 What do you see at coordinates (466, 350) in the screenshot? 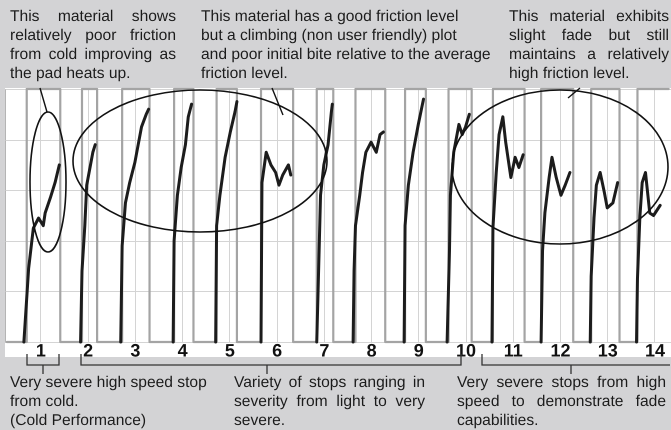
I see `x-tick-label: 10` at bounding box center [466, 350].